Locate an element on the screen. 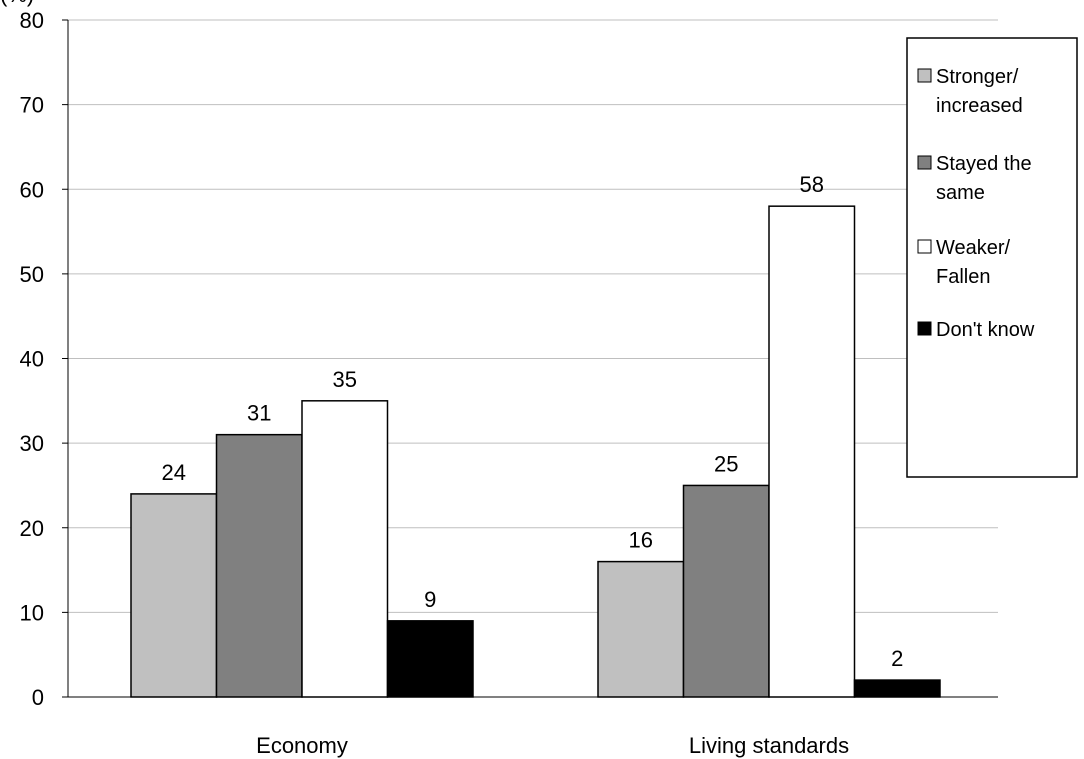 This screenshot has height=759, width=1084. legend-label: same is located at coordinates (960, 193).